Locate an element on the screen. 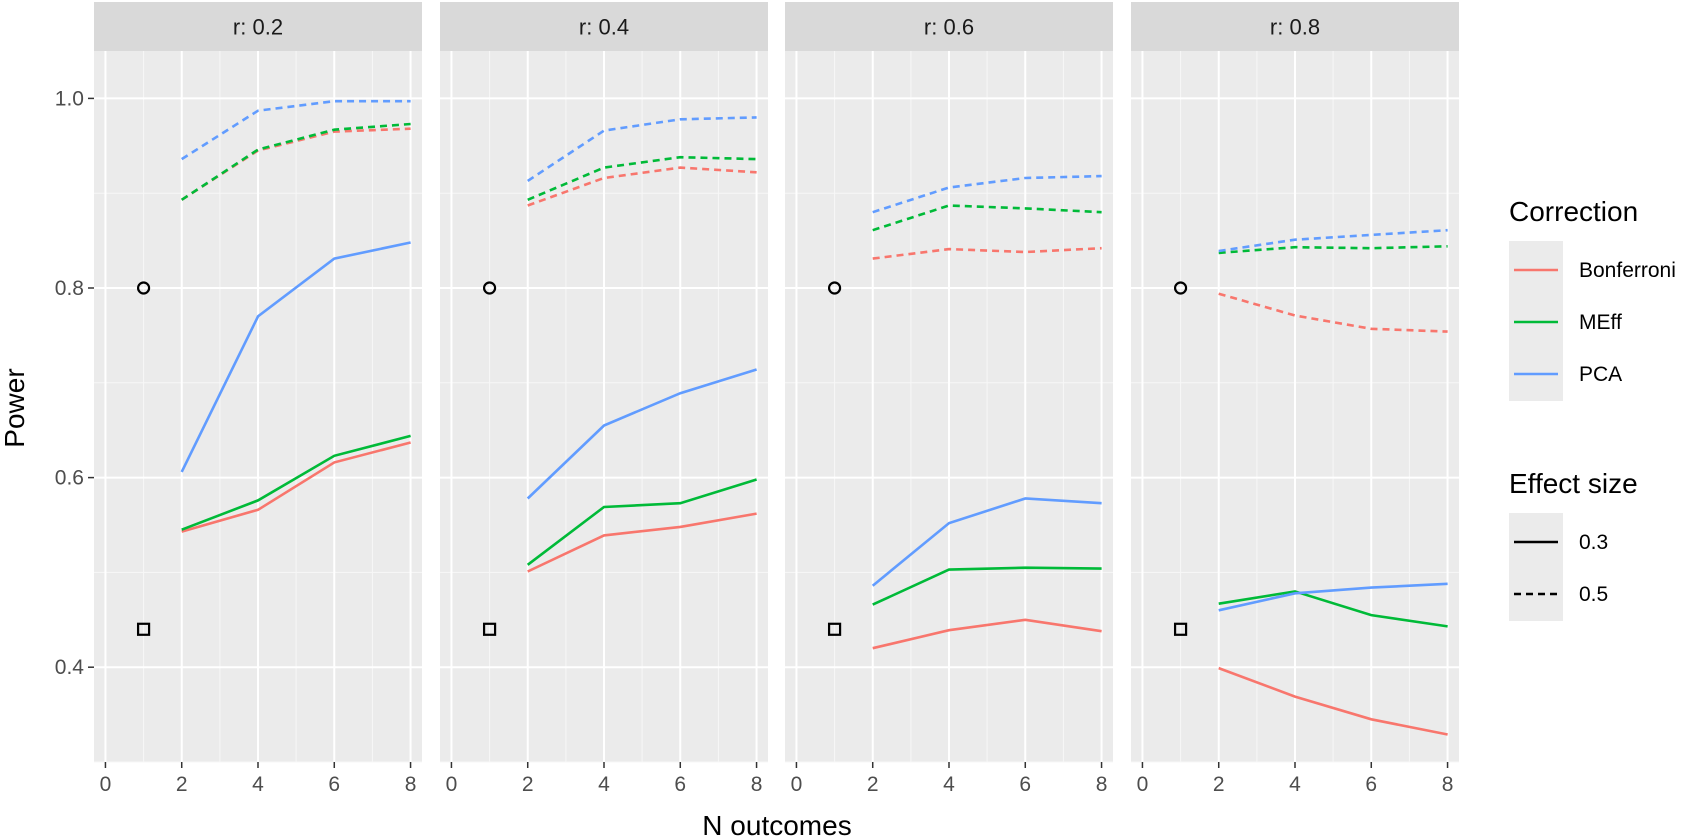  y-tick-label: 0.6 is located at coordinates (69, 478).